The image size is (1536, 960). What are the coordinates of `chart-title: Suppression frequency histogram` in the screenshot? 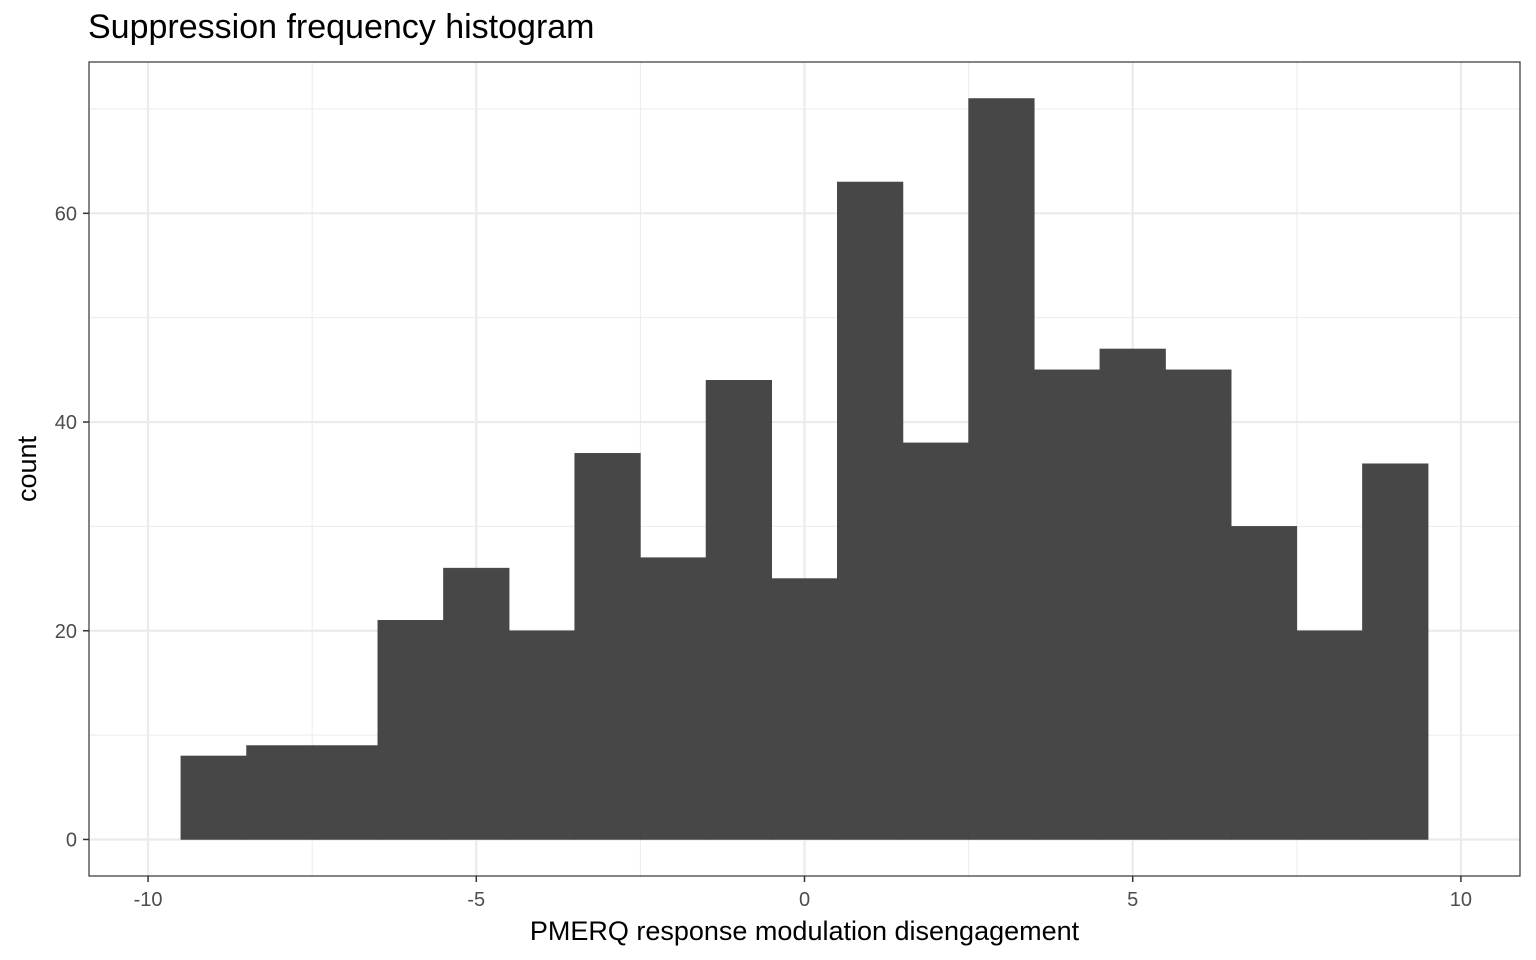 It's located at (341, 27).